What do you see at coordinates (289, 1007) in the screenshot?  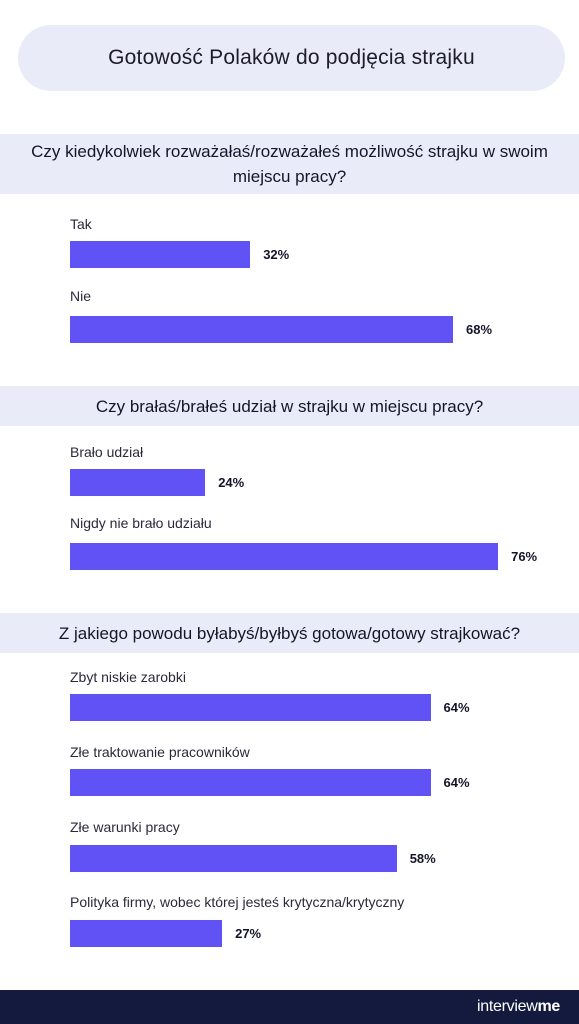 I see `footer-bar: interviewme` at bounding box center [289, 1007].